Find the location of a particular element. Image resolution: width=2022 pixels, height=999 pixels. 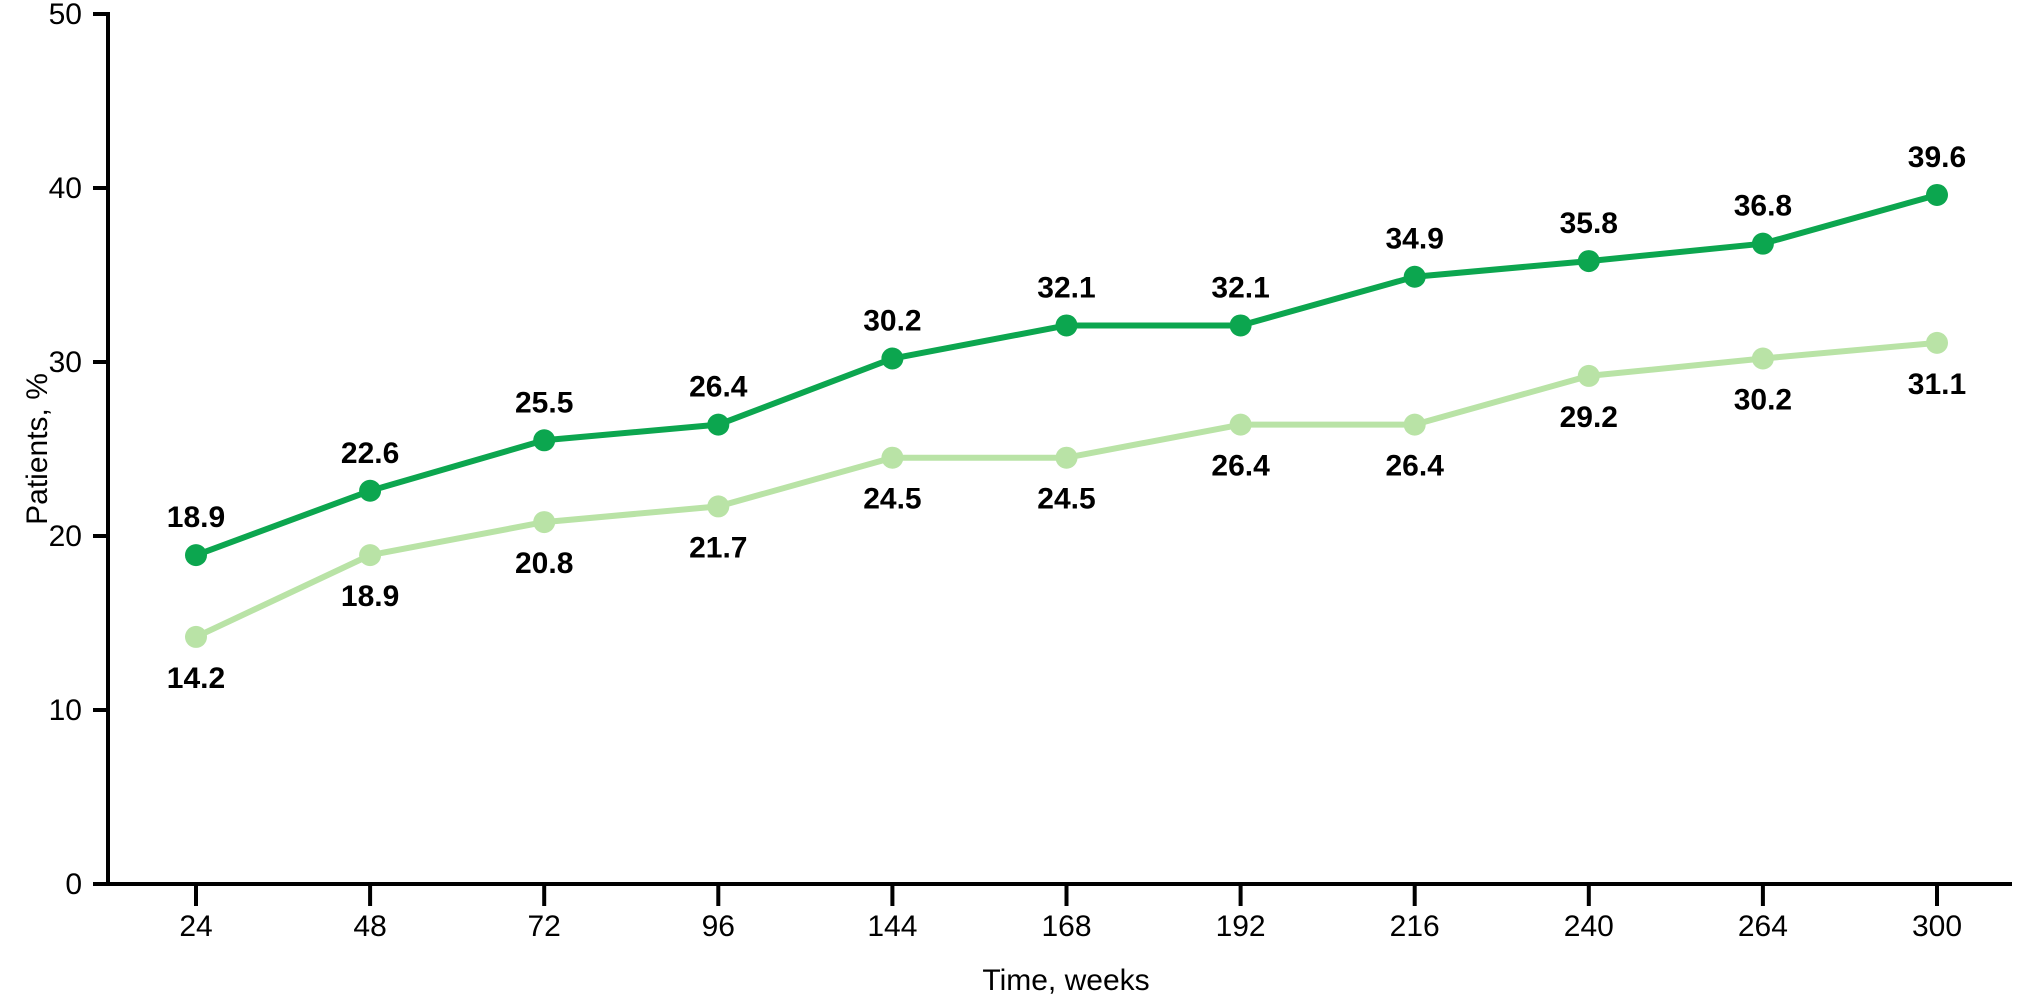

y-tick-label: 0 is located at coordinates (73, 884).